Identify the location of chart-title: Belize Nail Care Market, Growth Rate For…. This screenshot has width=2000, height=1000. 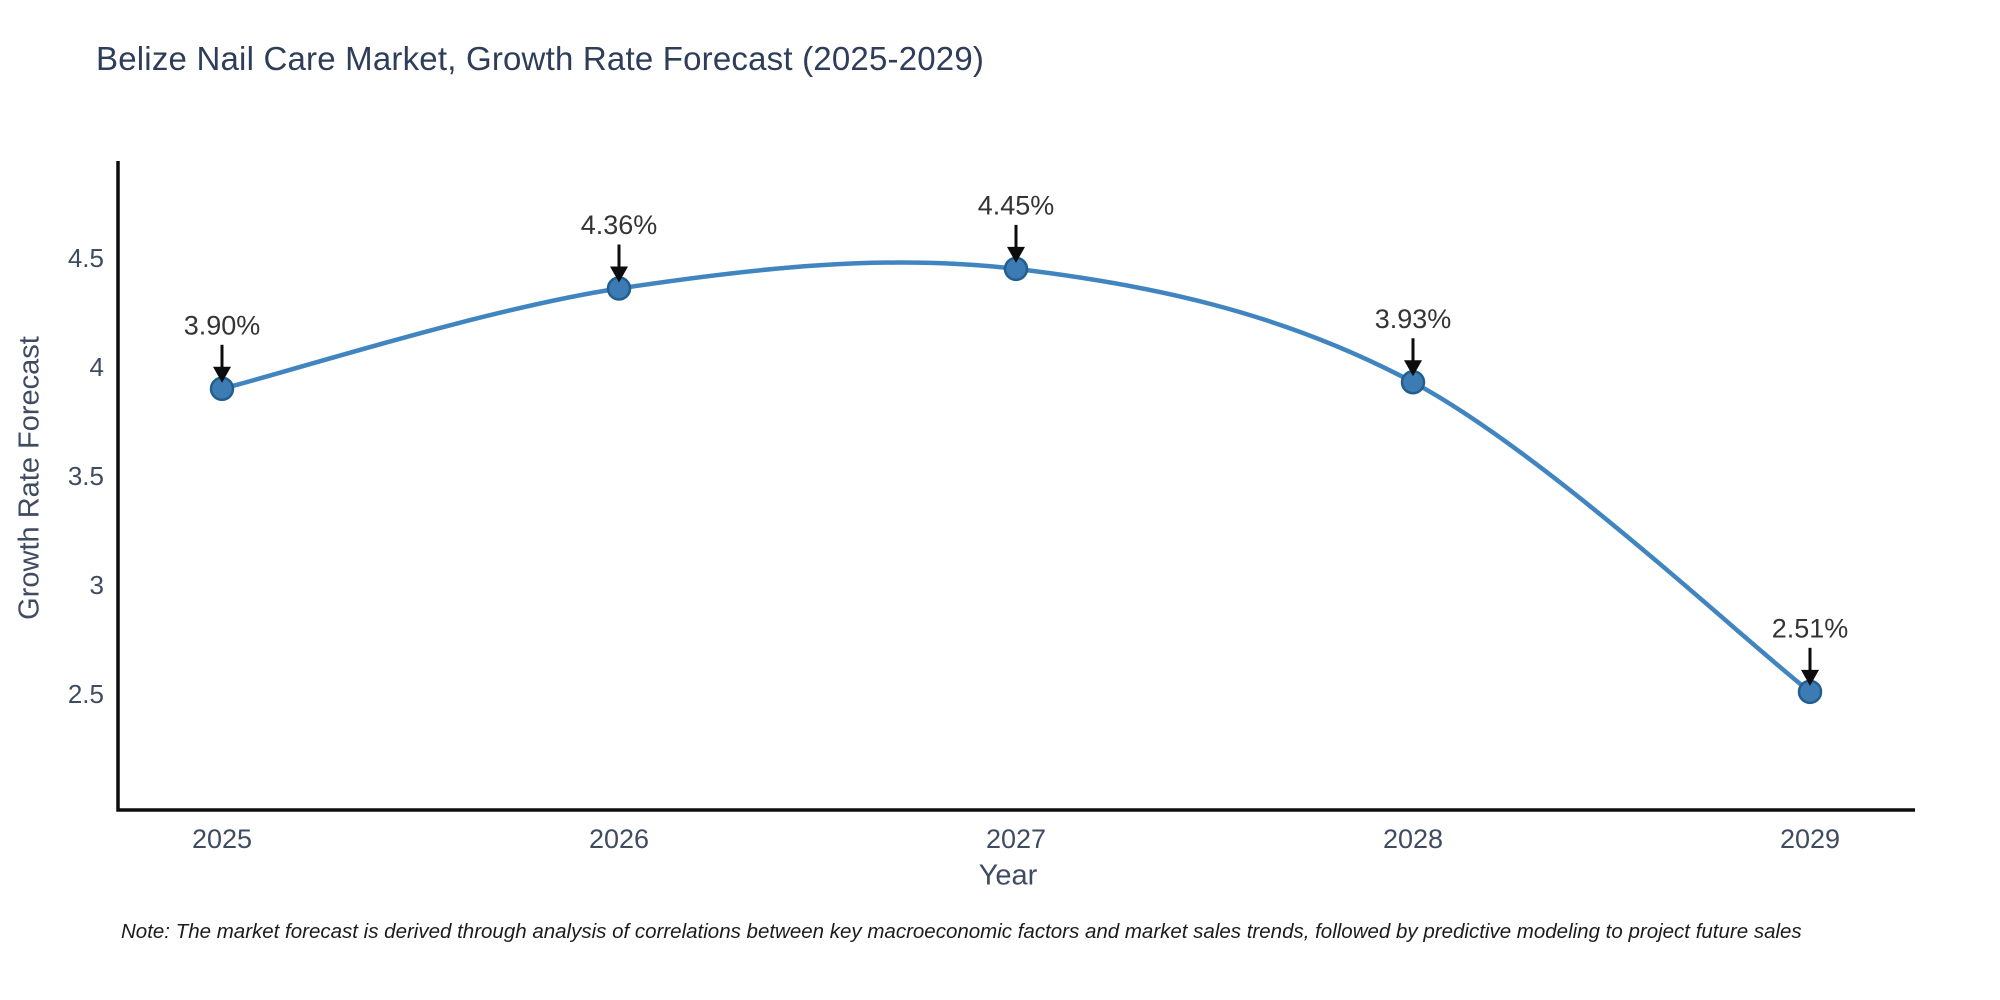
(540, 58).